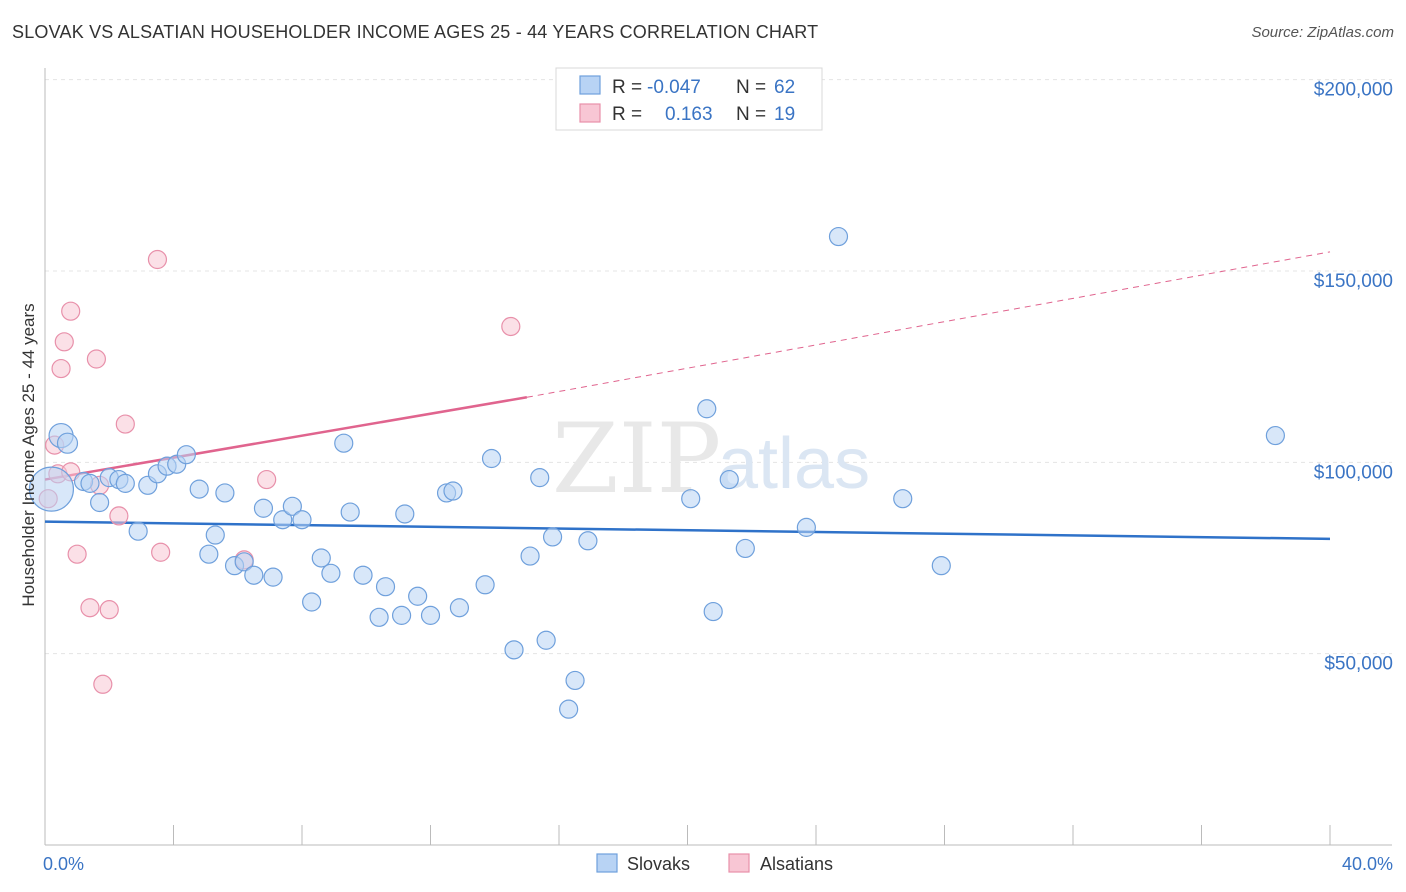 The height and width of the screenshot is (892, 1406). What do you see at coordinates (627, 87) in the screenshot?
I see `legend-r-label-1: R =` at bounding box center [627, 87].